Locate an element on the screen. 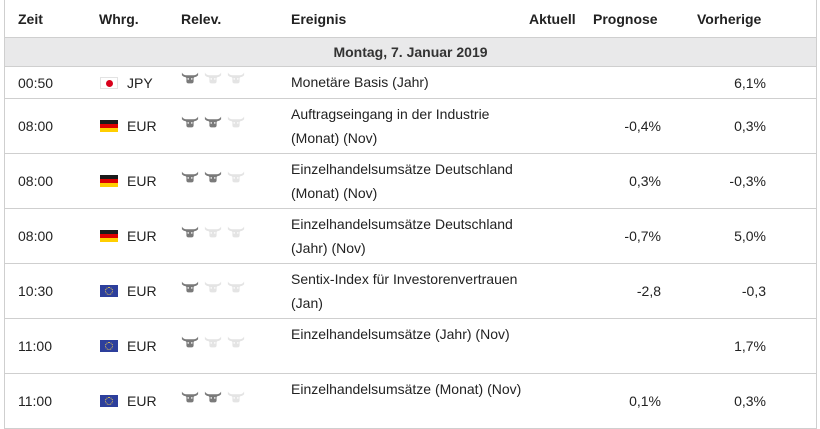 This screenshot has height=429, width=820. col-header-aktuell: Aktuell is located at coordinates (552, 19).